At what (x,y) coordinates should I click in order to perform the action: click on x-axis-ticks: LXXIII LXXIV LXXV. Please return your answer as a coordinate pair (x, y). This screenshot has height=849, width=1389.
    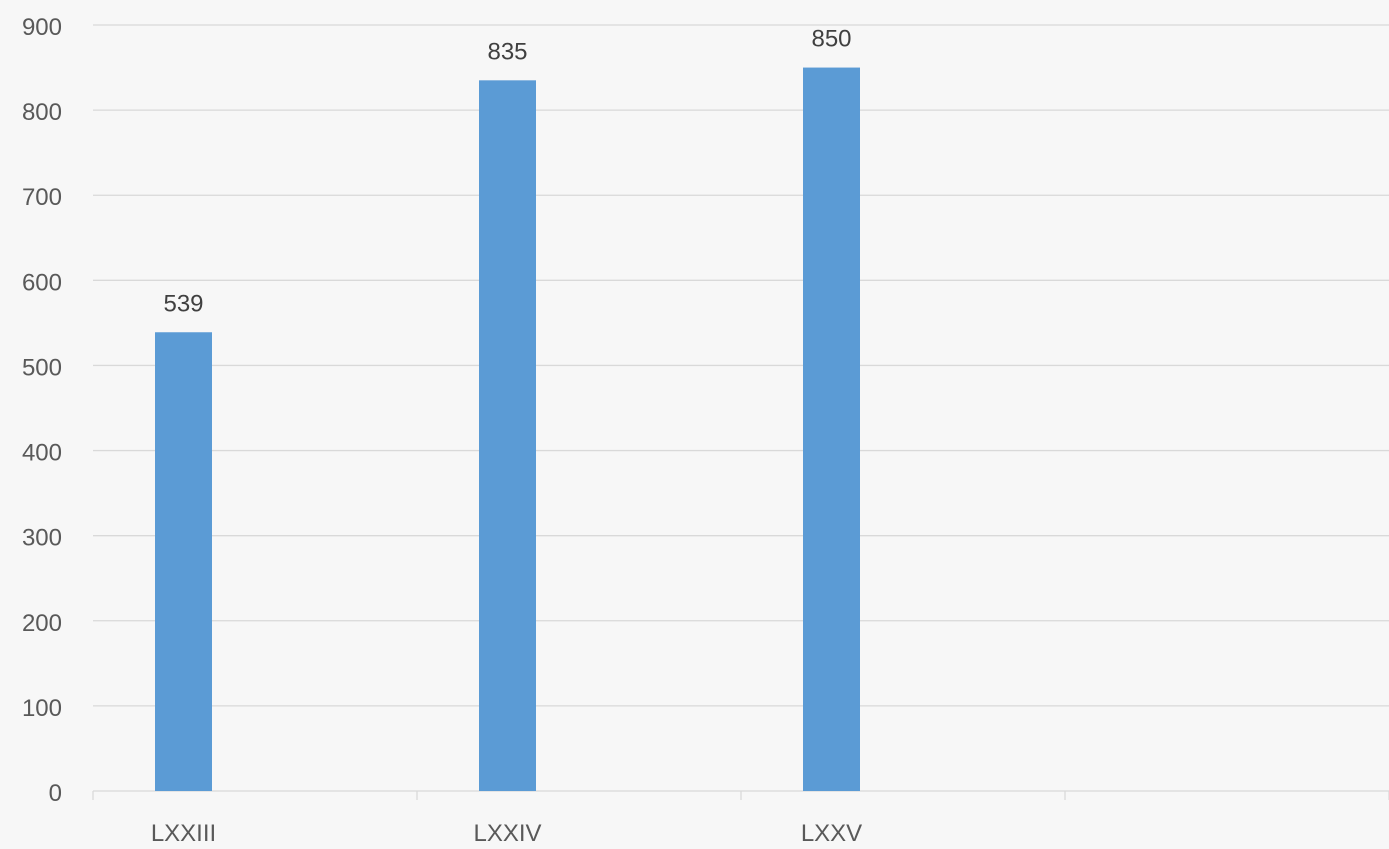
    Looking at the image, I should click on (506, 833).